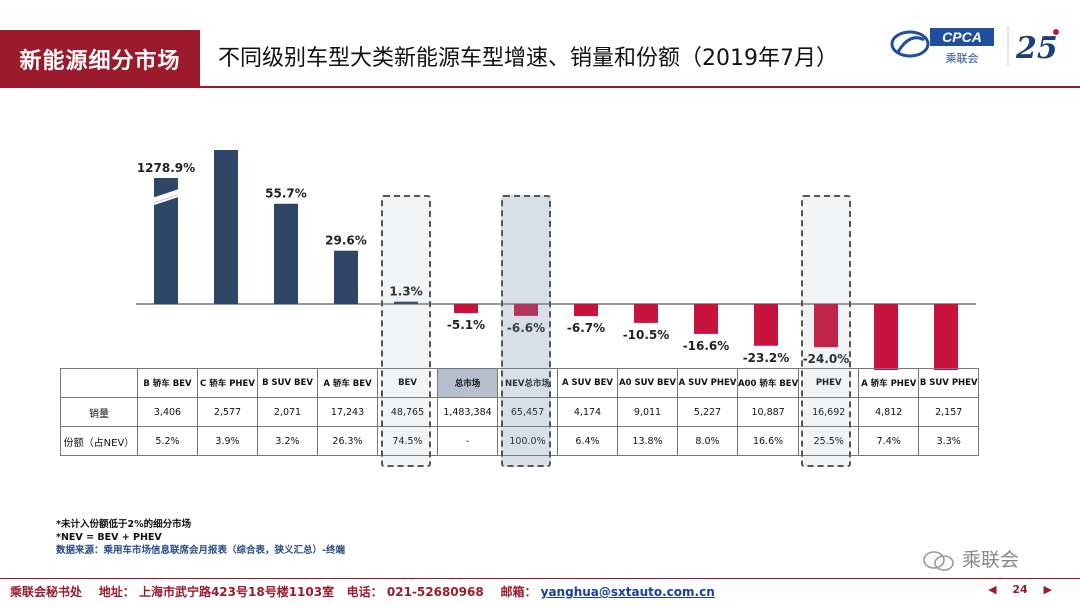  What do you see at coordinates (768, 412) in the screenshot?
I see `table-cell: 10,887` at bounding box center [768, 412].